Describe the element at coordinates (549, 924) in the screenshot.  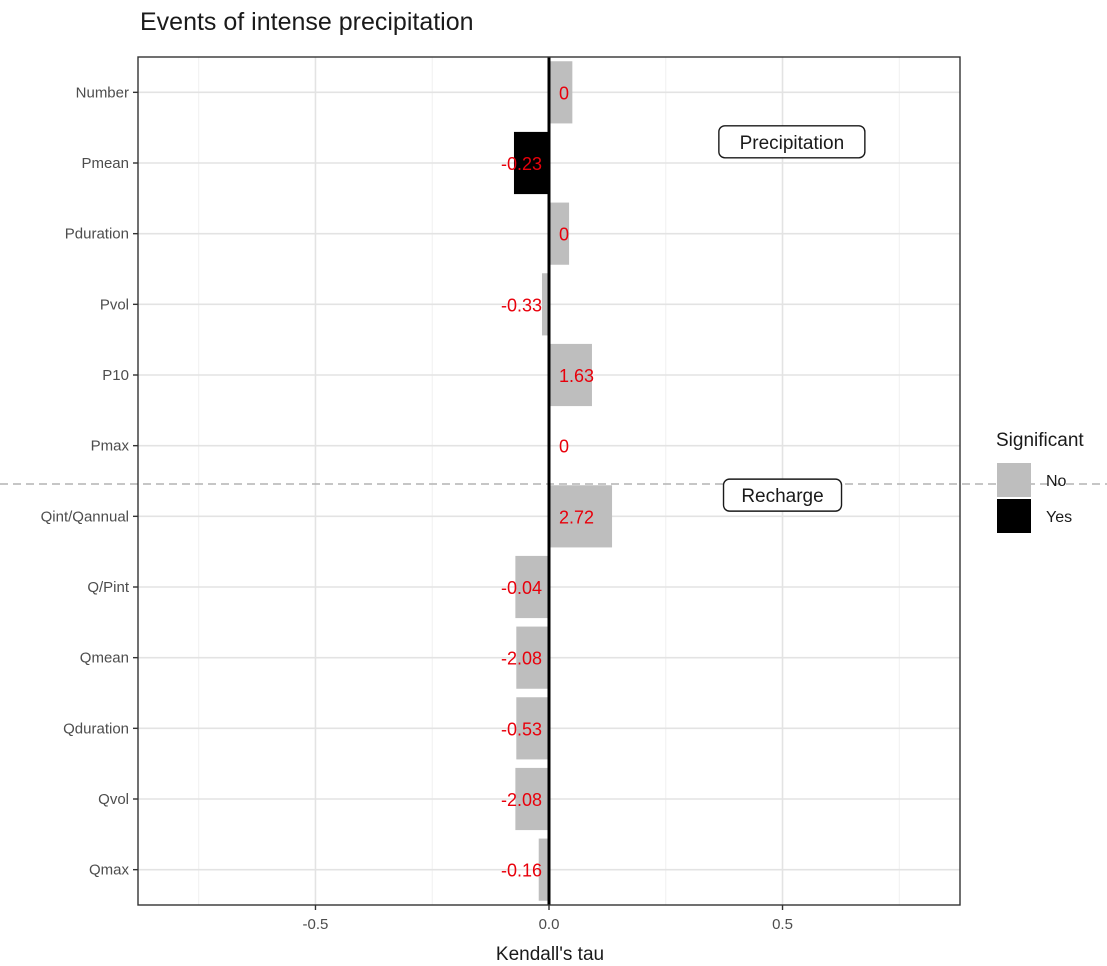
I see `x-tick-label: 0.0` at that location.